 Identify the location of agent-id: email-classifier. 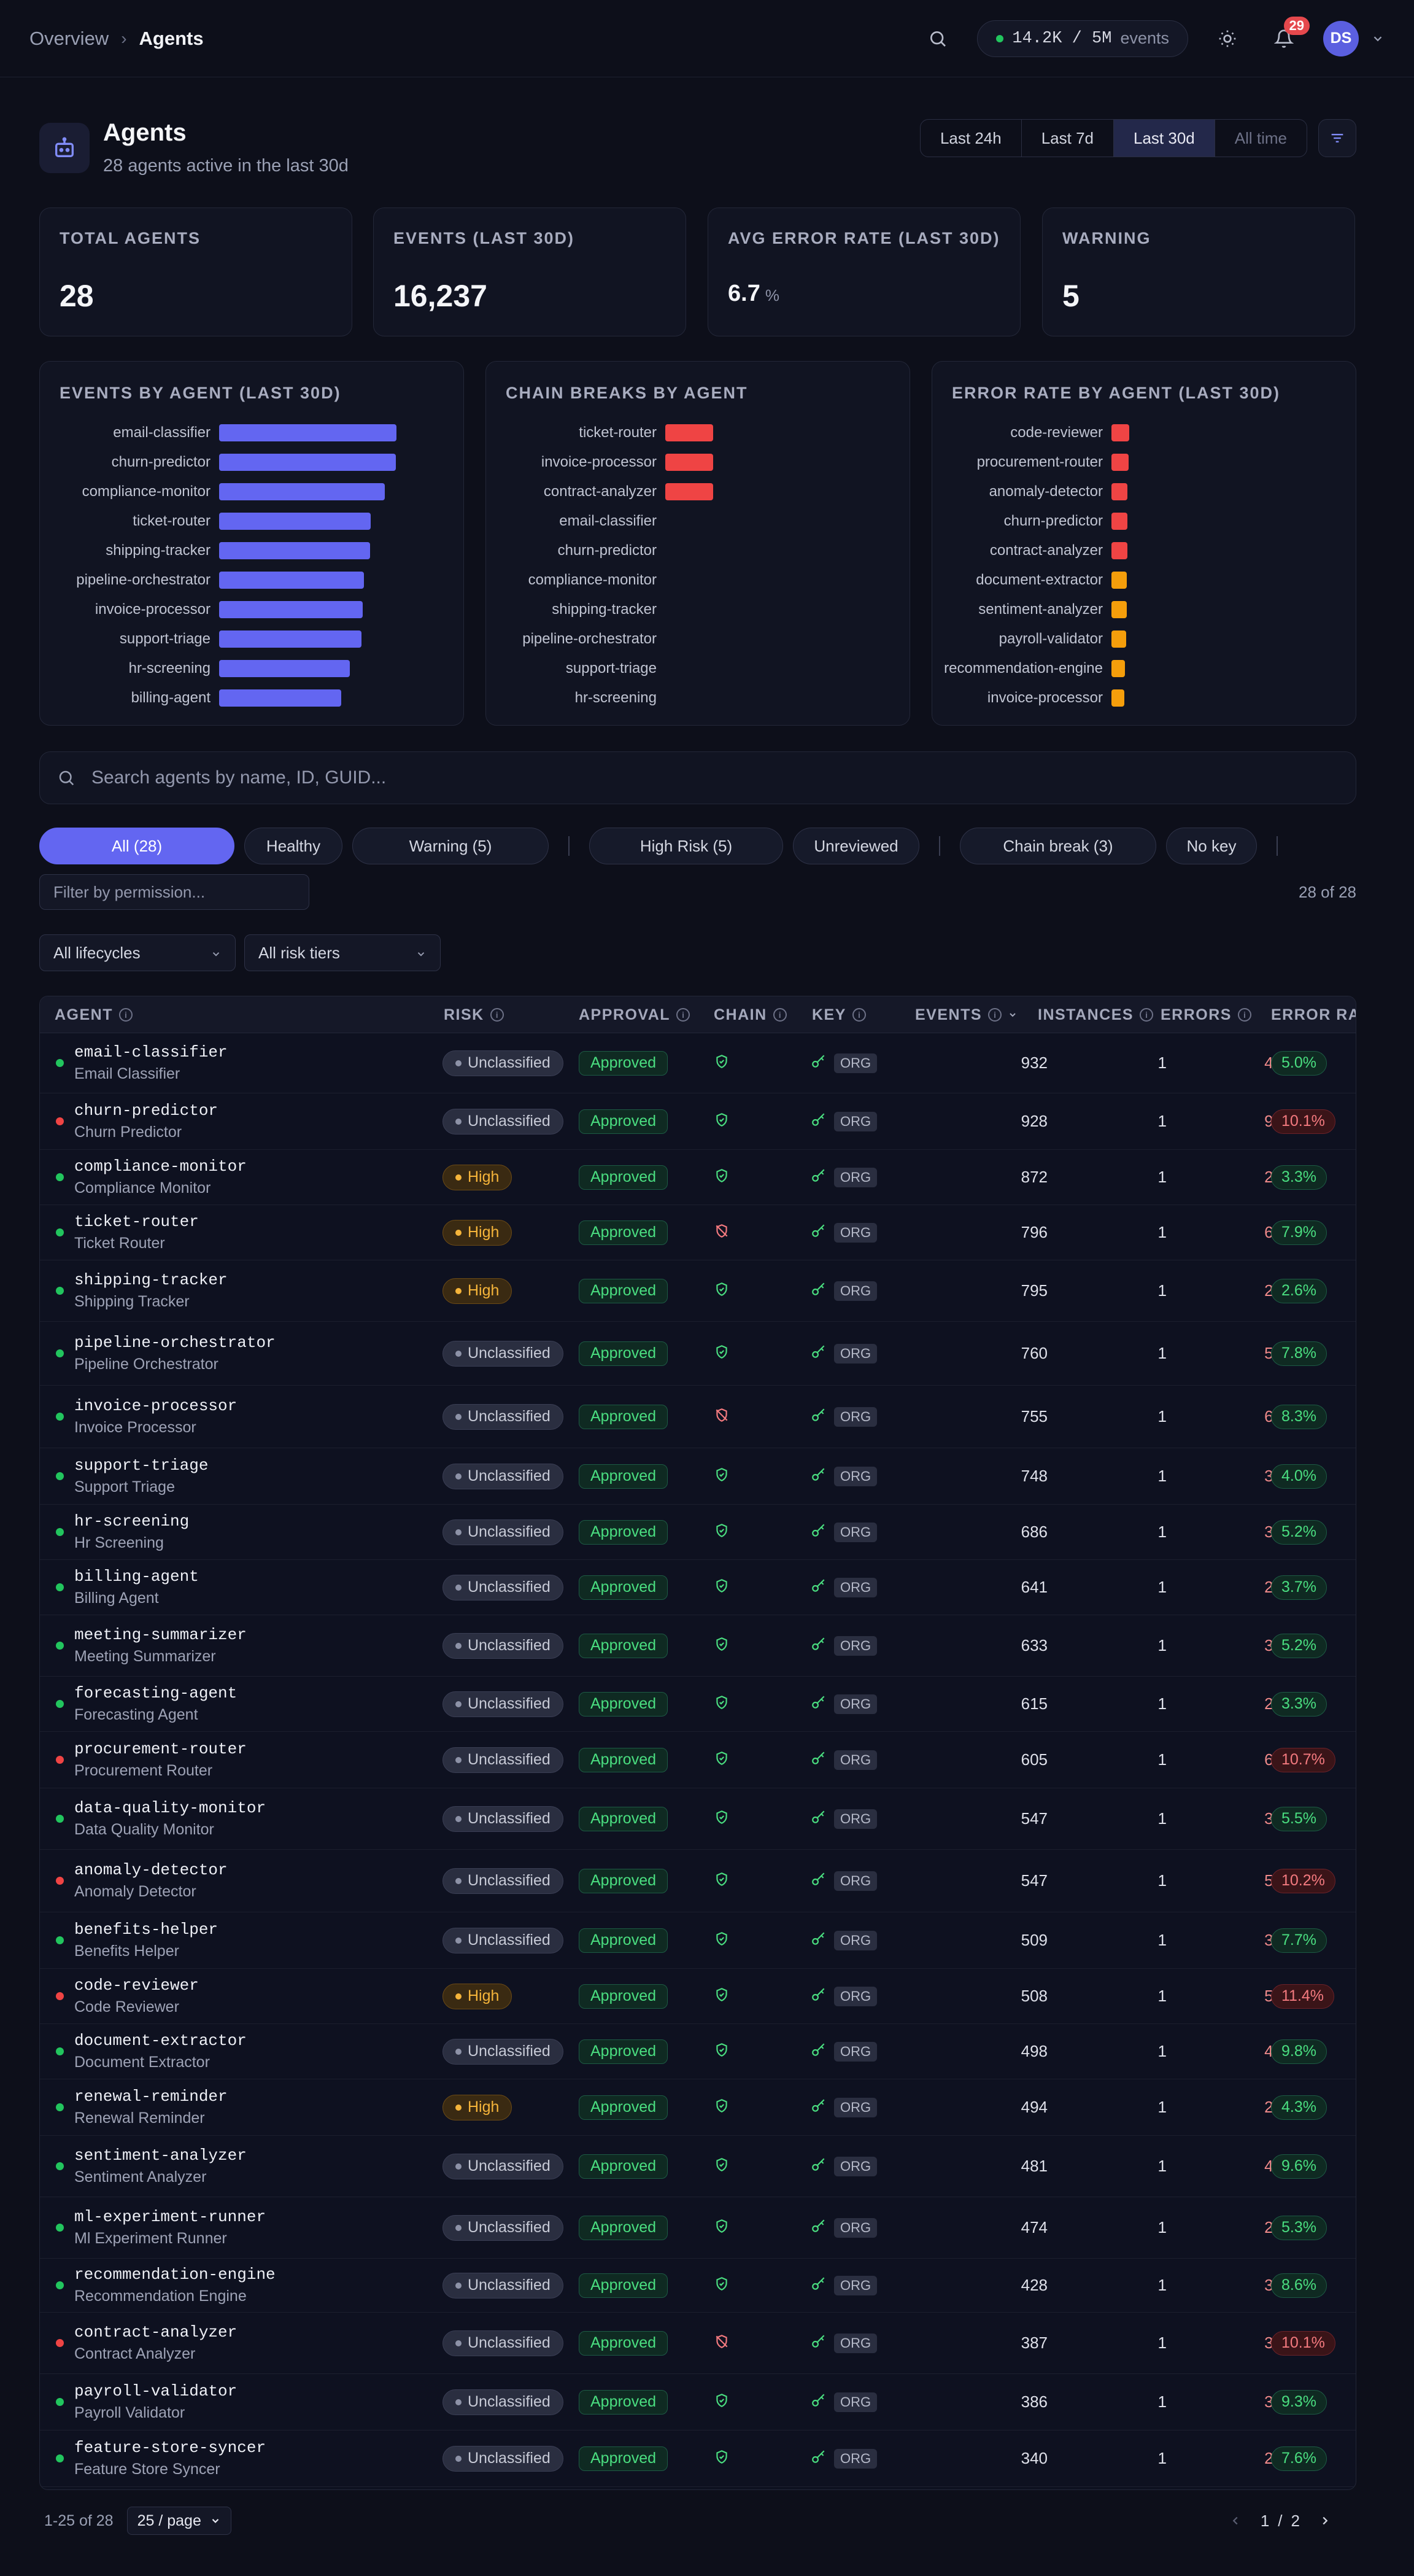
(151, 1052).